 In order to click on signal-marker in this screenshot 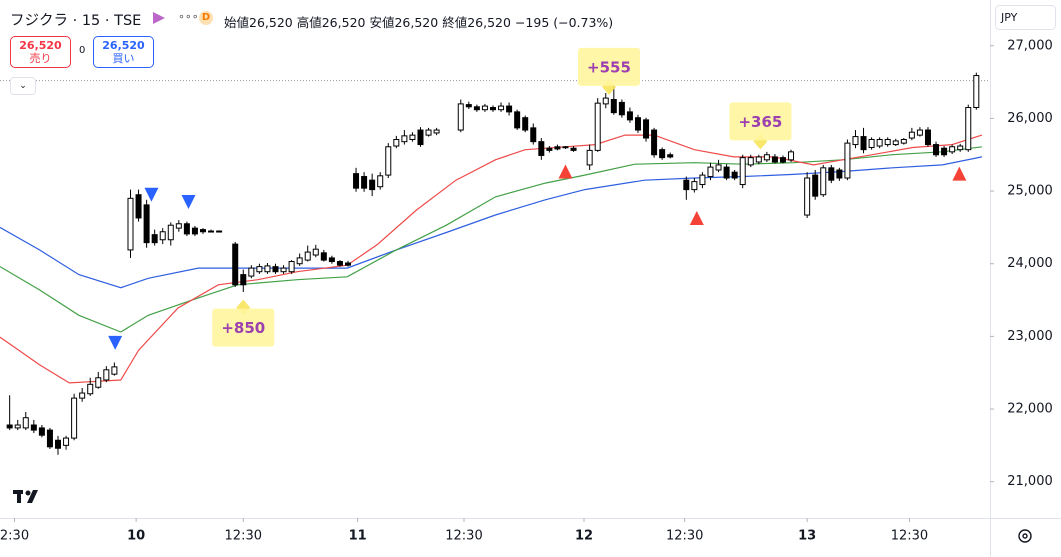, I will do `click(959, 173)`.